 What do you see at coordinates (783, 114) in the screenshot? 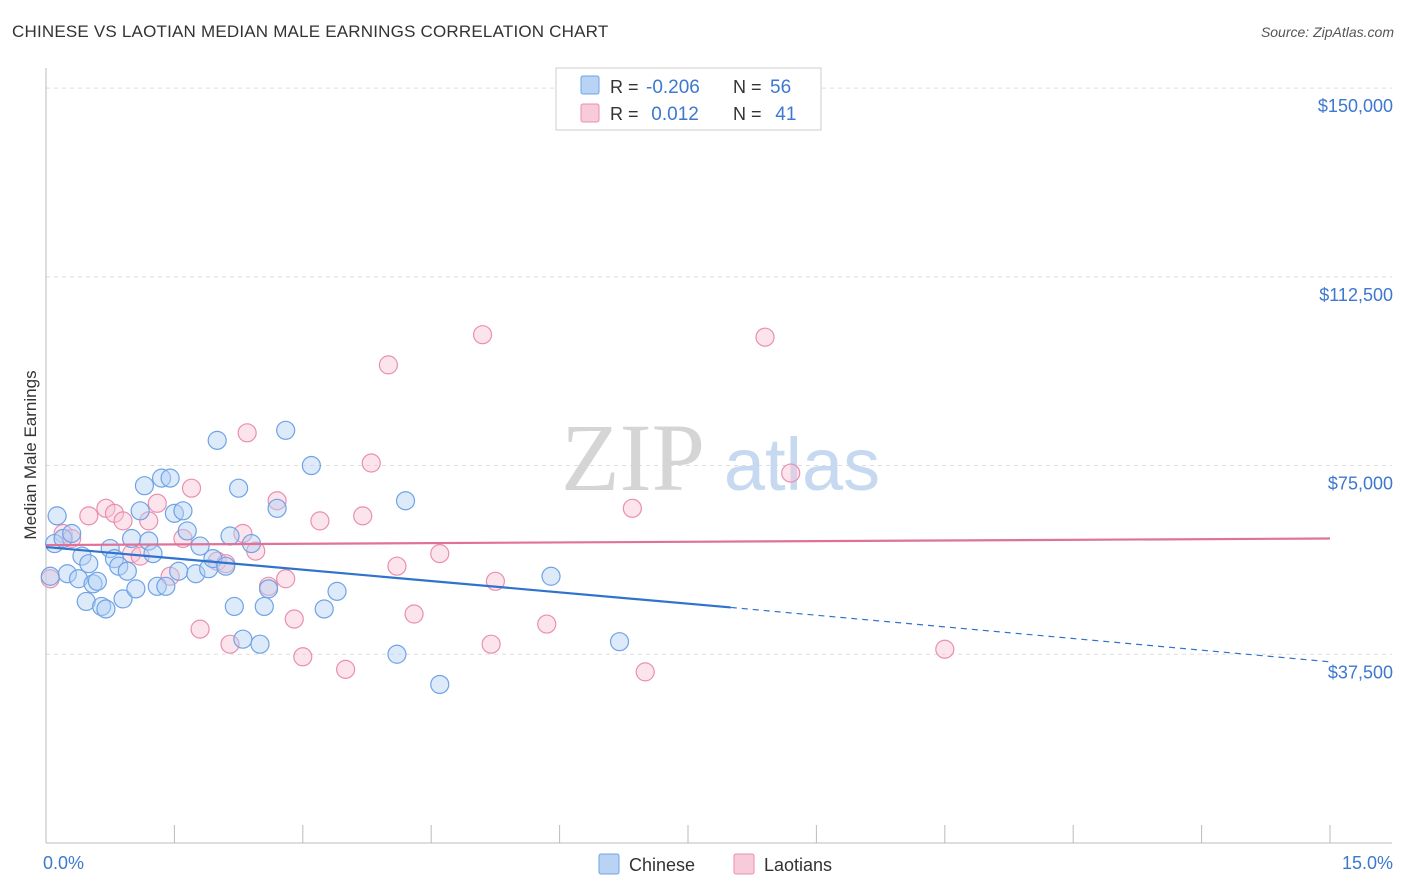
I see `legend-n-value-laotian: 41` at bounding box center [783, 114].